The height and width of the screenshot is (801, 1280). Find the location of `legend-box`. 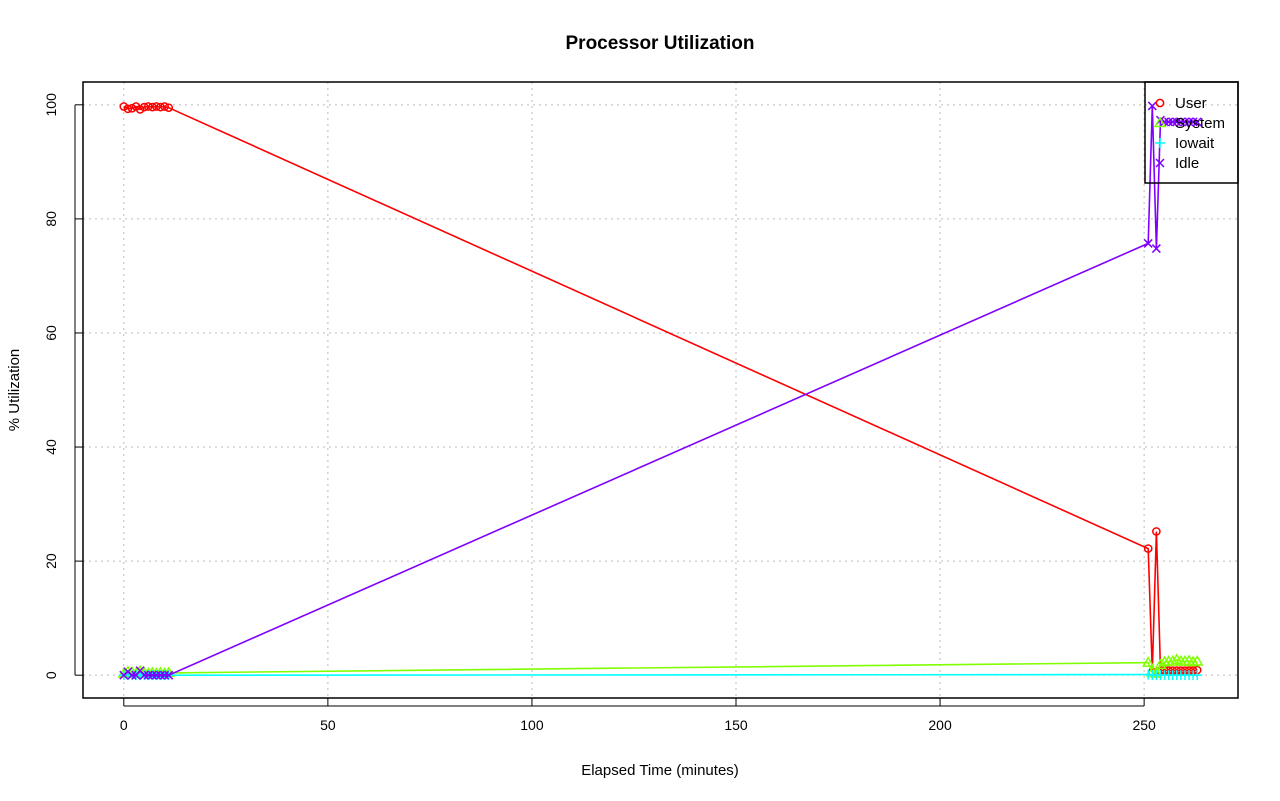

legend-box is located at coordinates (1191, 132).